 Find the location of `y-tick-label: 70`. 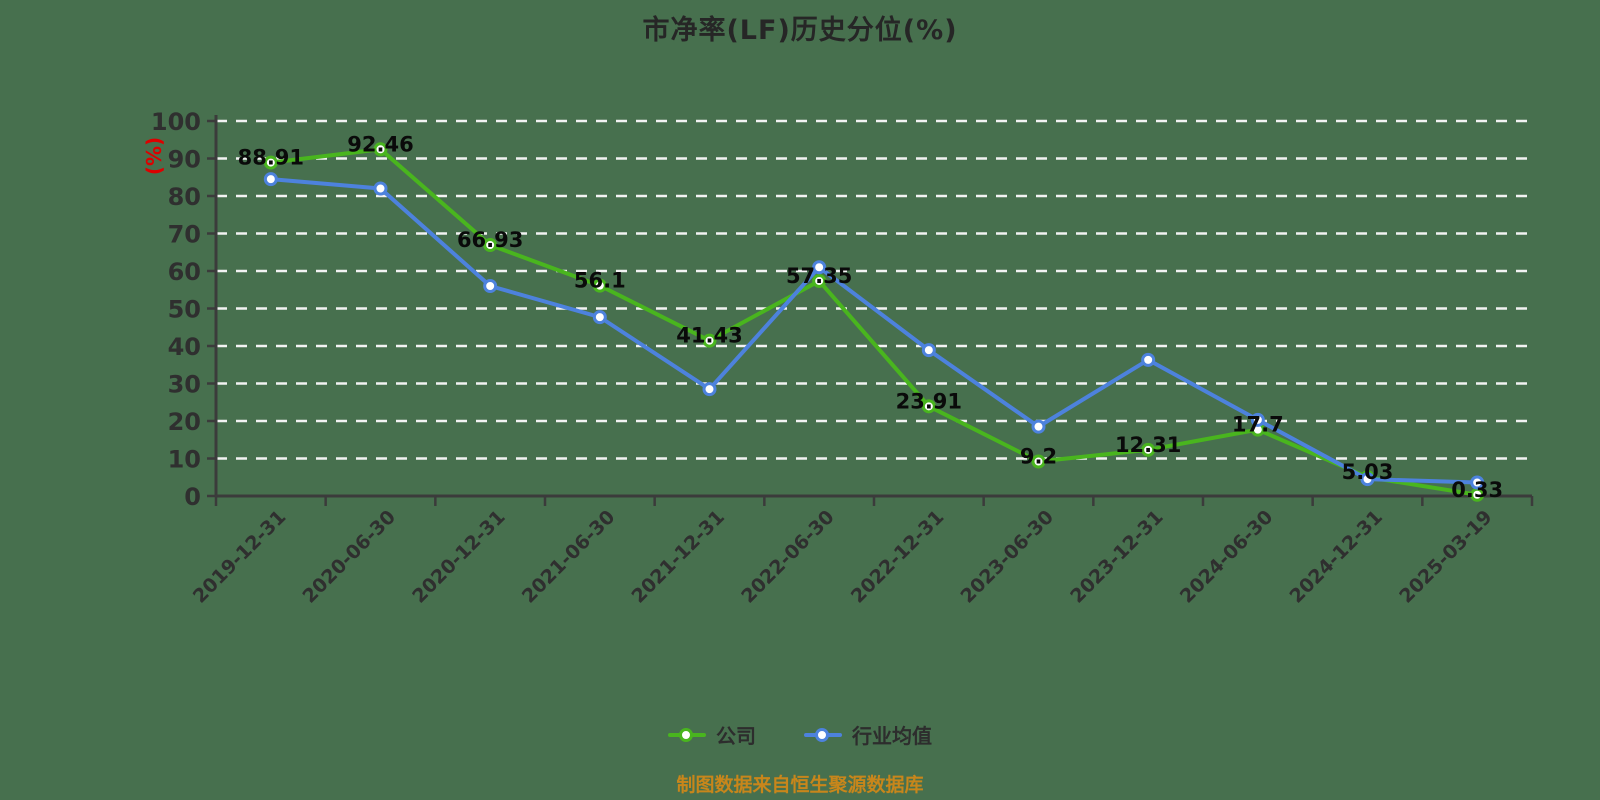

y-tick-label: 70 is located at coordinates (184, 235).